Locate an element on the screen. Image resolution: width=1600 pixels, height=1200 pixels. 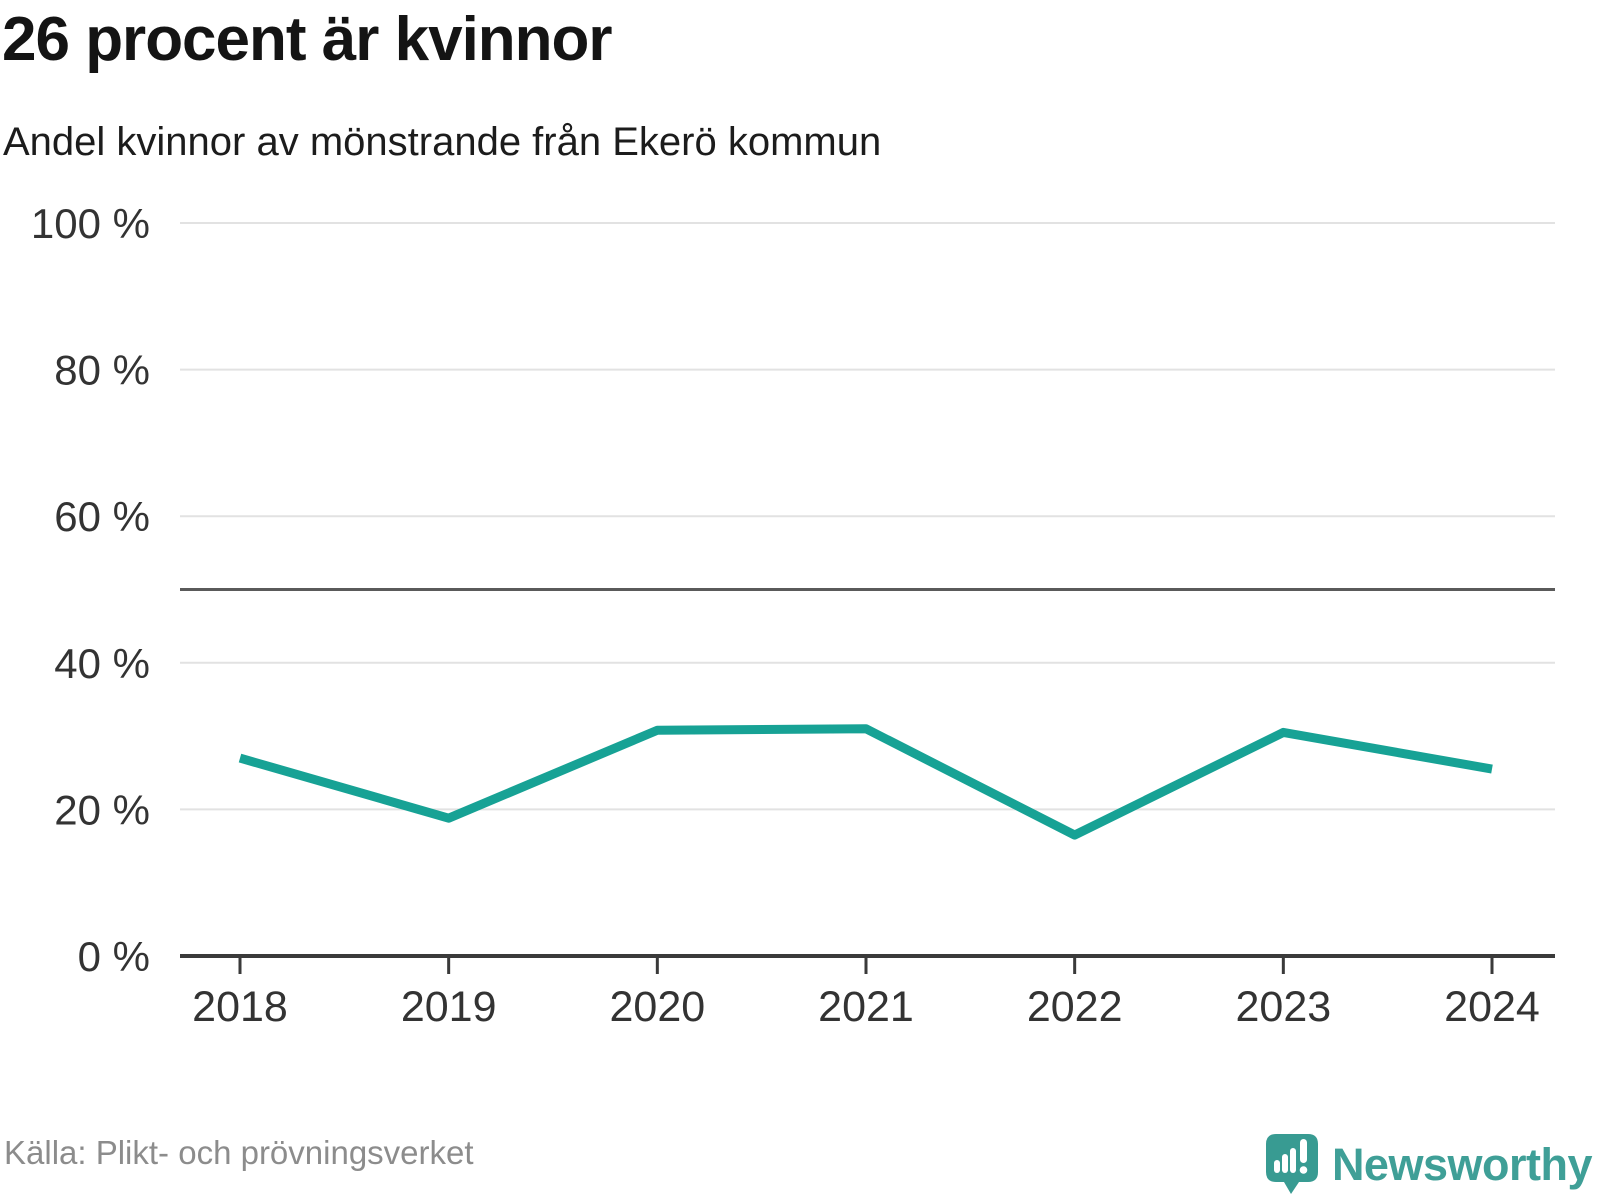
data-line-andel-kvinnor-av-m-nstrande is located at coordinates (865, 782).